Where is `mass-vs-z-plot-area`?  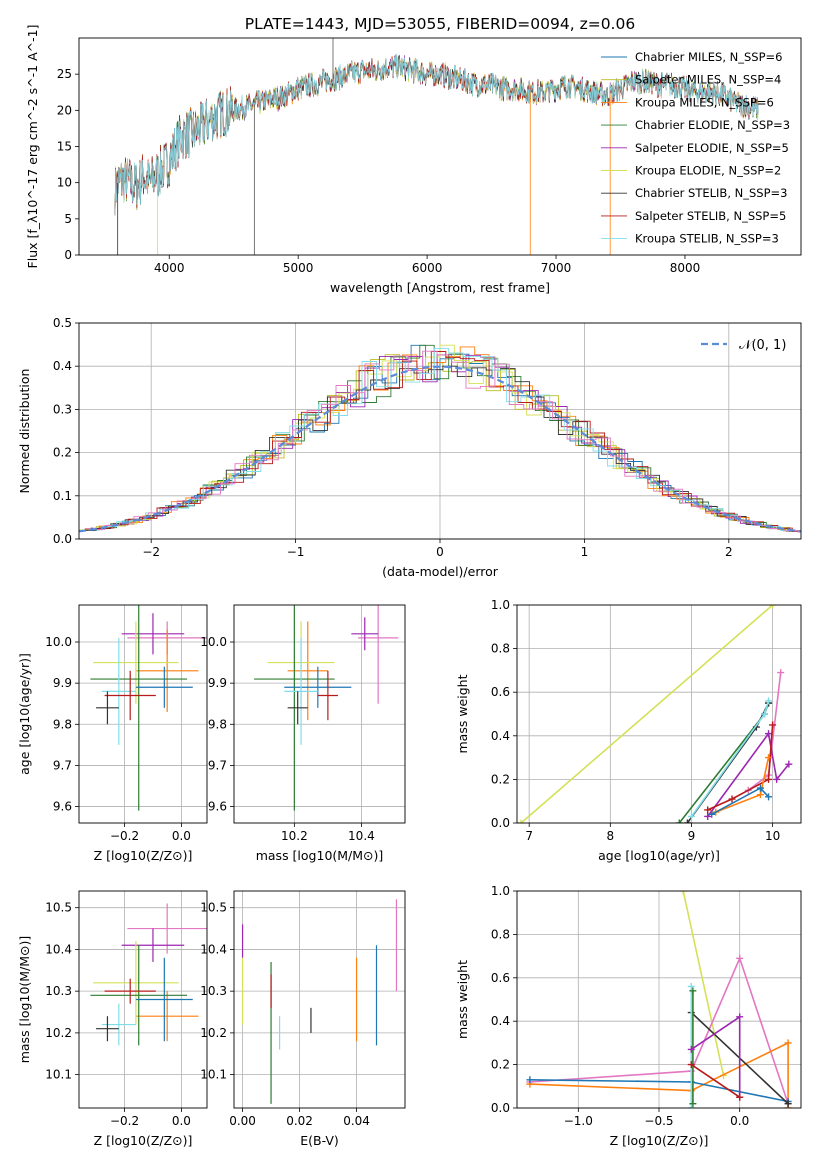
mass-vs-z-plot-area is located at coordinates (148, 974).